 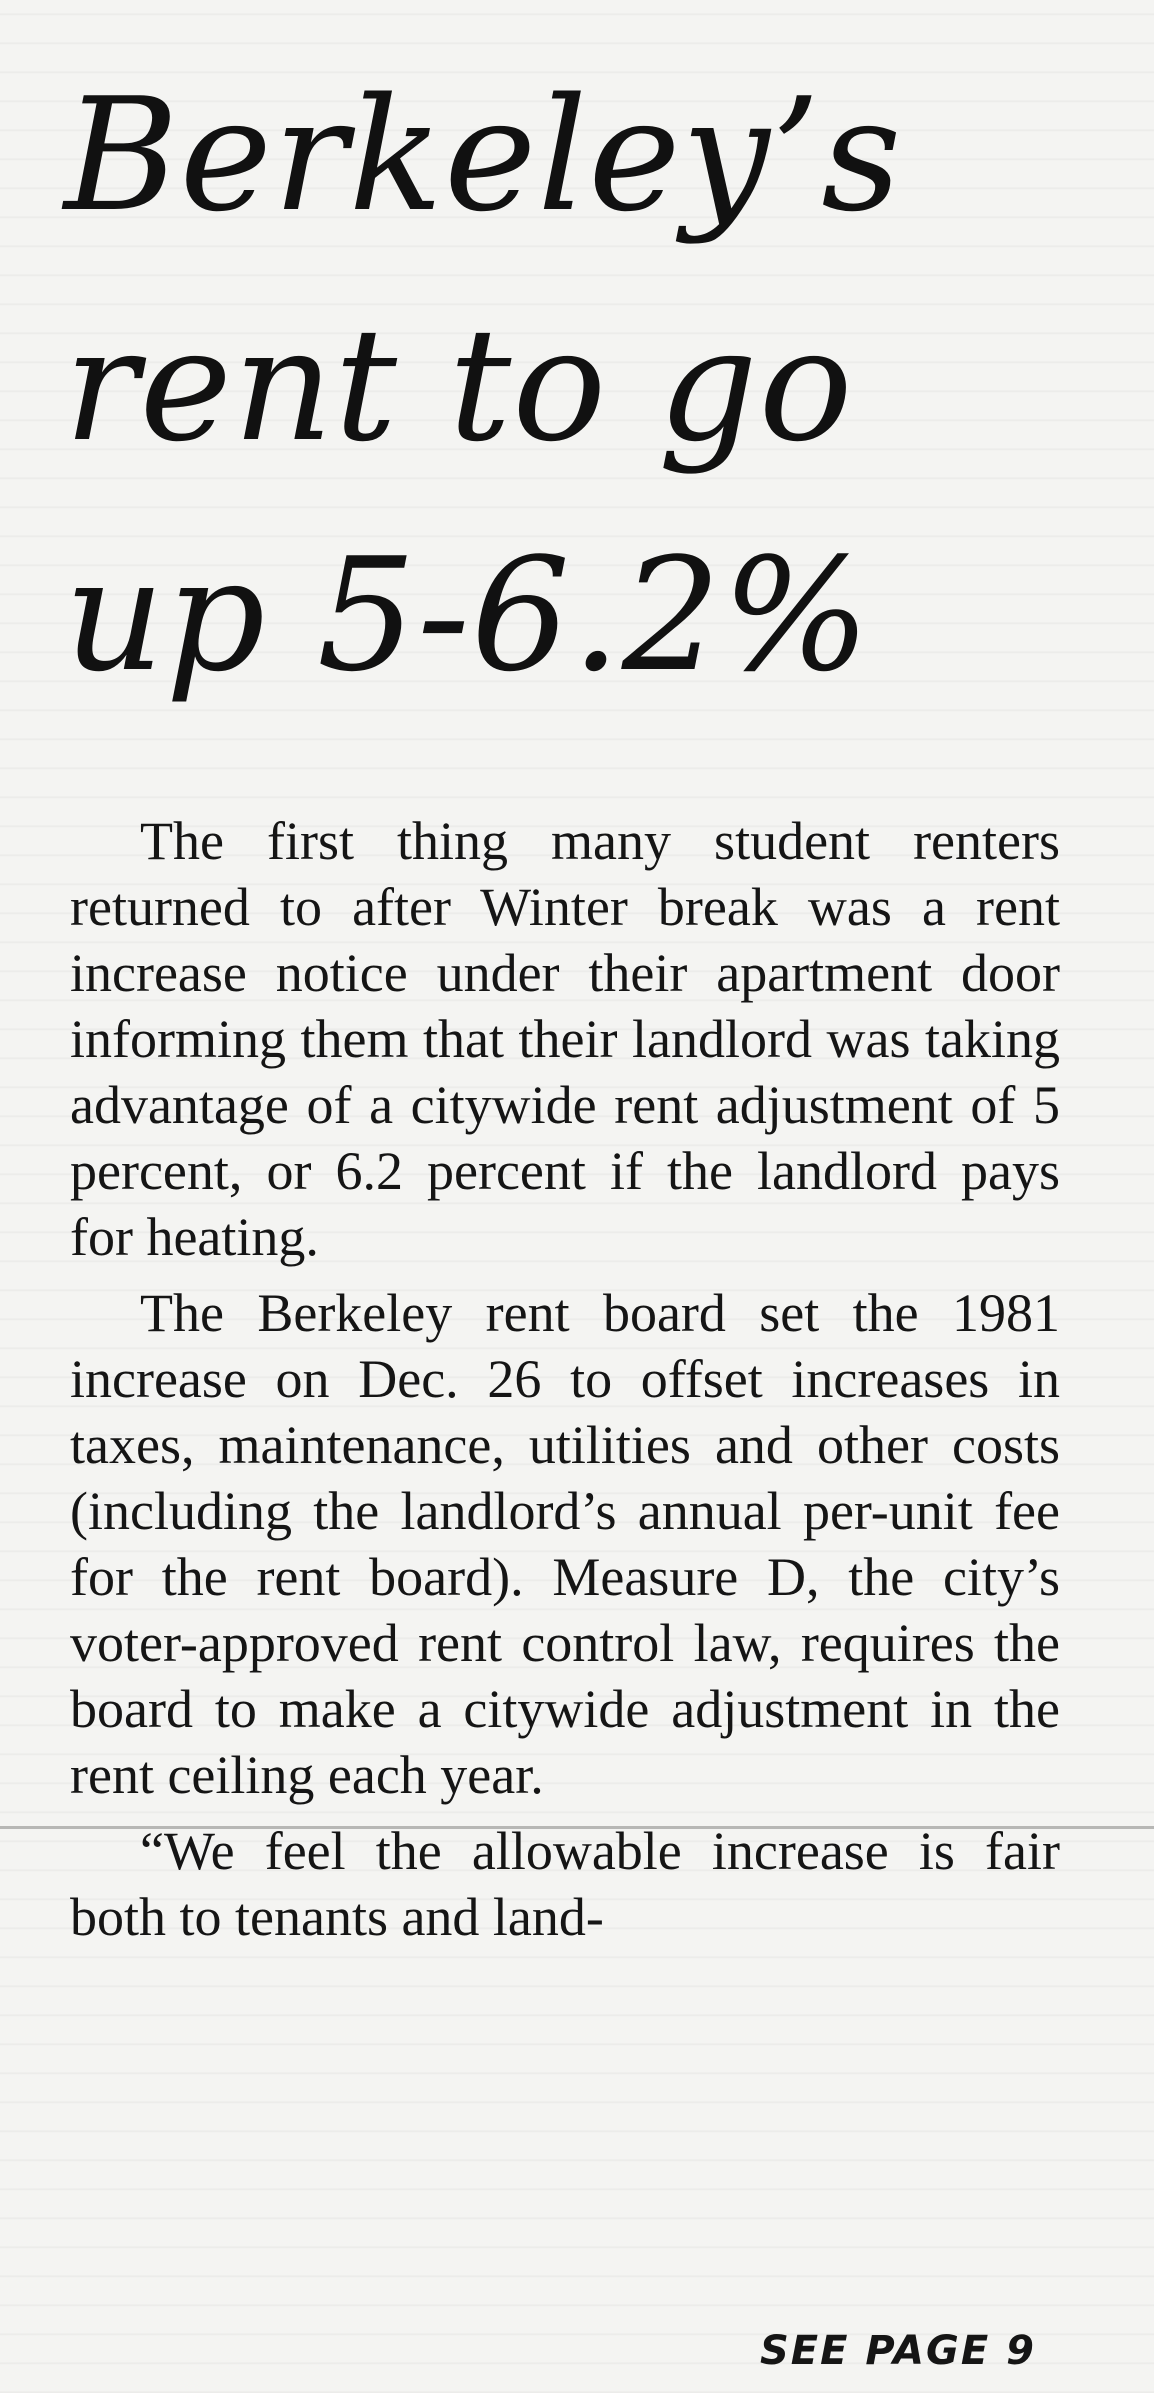 What do you see at coordinates (898, 2351) in the screenshot?
I see `continuation-jump-line: SEE PAGE 9` at bounding box center [898, 2351].